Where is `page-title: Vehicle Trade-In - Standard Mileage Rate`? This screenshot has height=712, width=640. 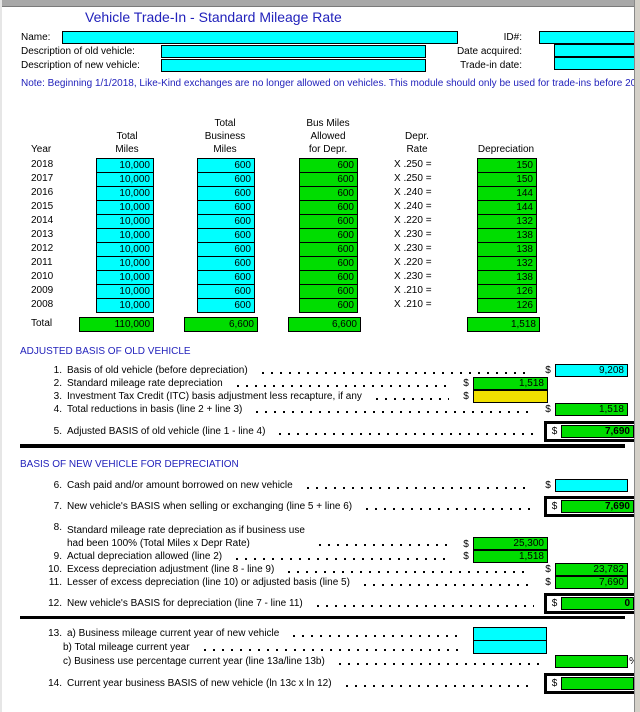 page-title: Vehicle Trade-In - Standard Mileage Rate is located at coordinates (213, 17).